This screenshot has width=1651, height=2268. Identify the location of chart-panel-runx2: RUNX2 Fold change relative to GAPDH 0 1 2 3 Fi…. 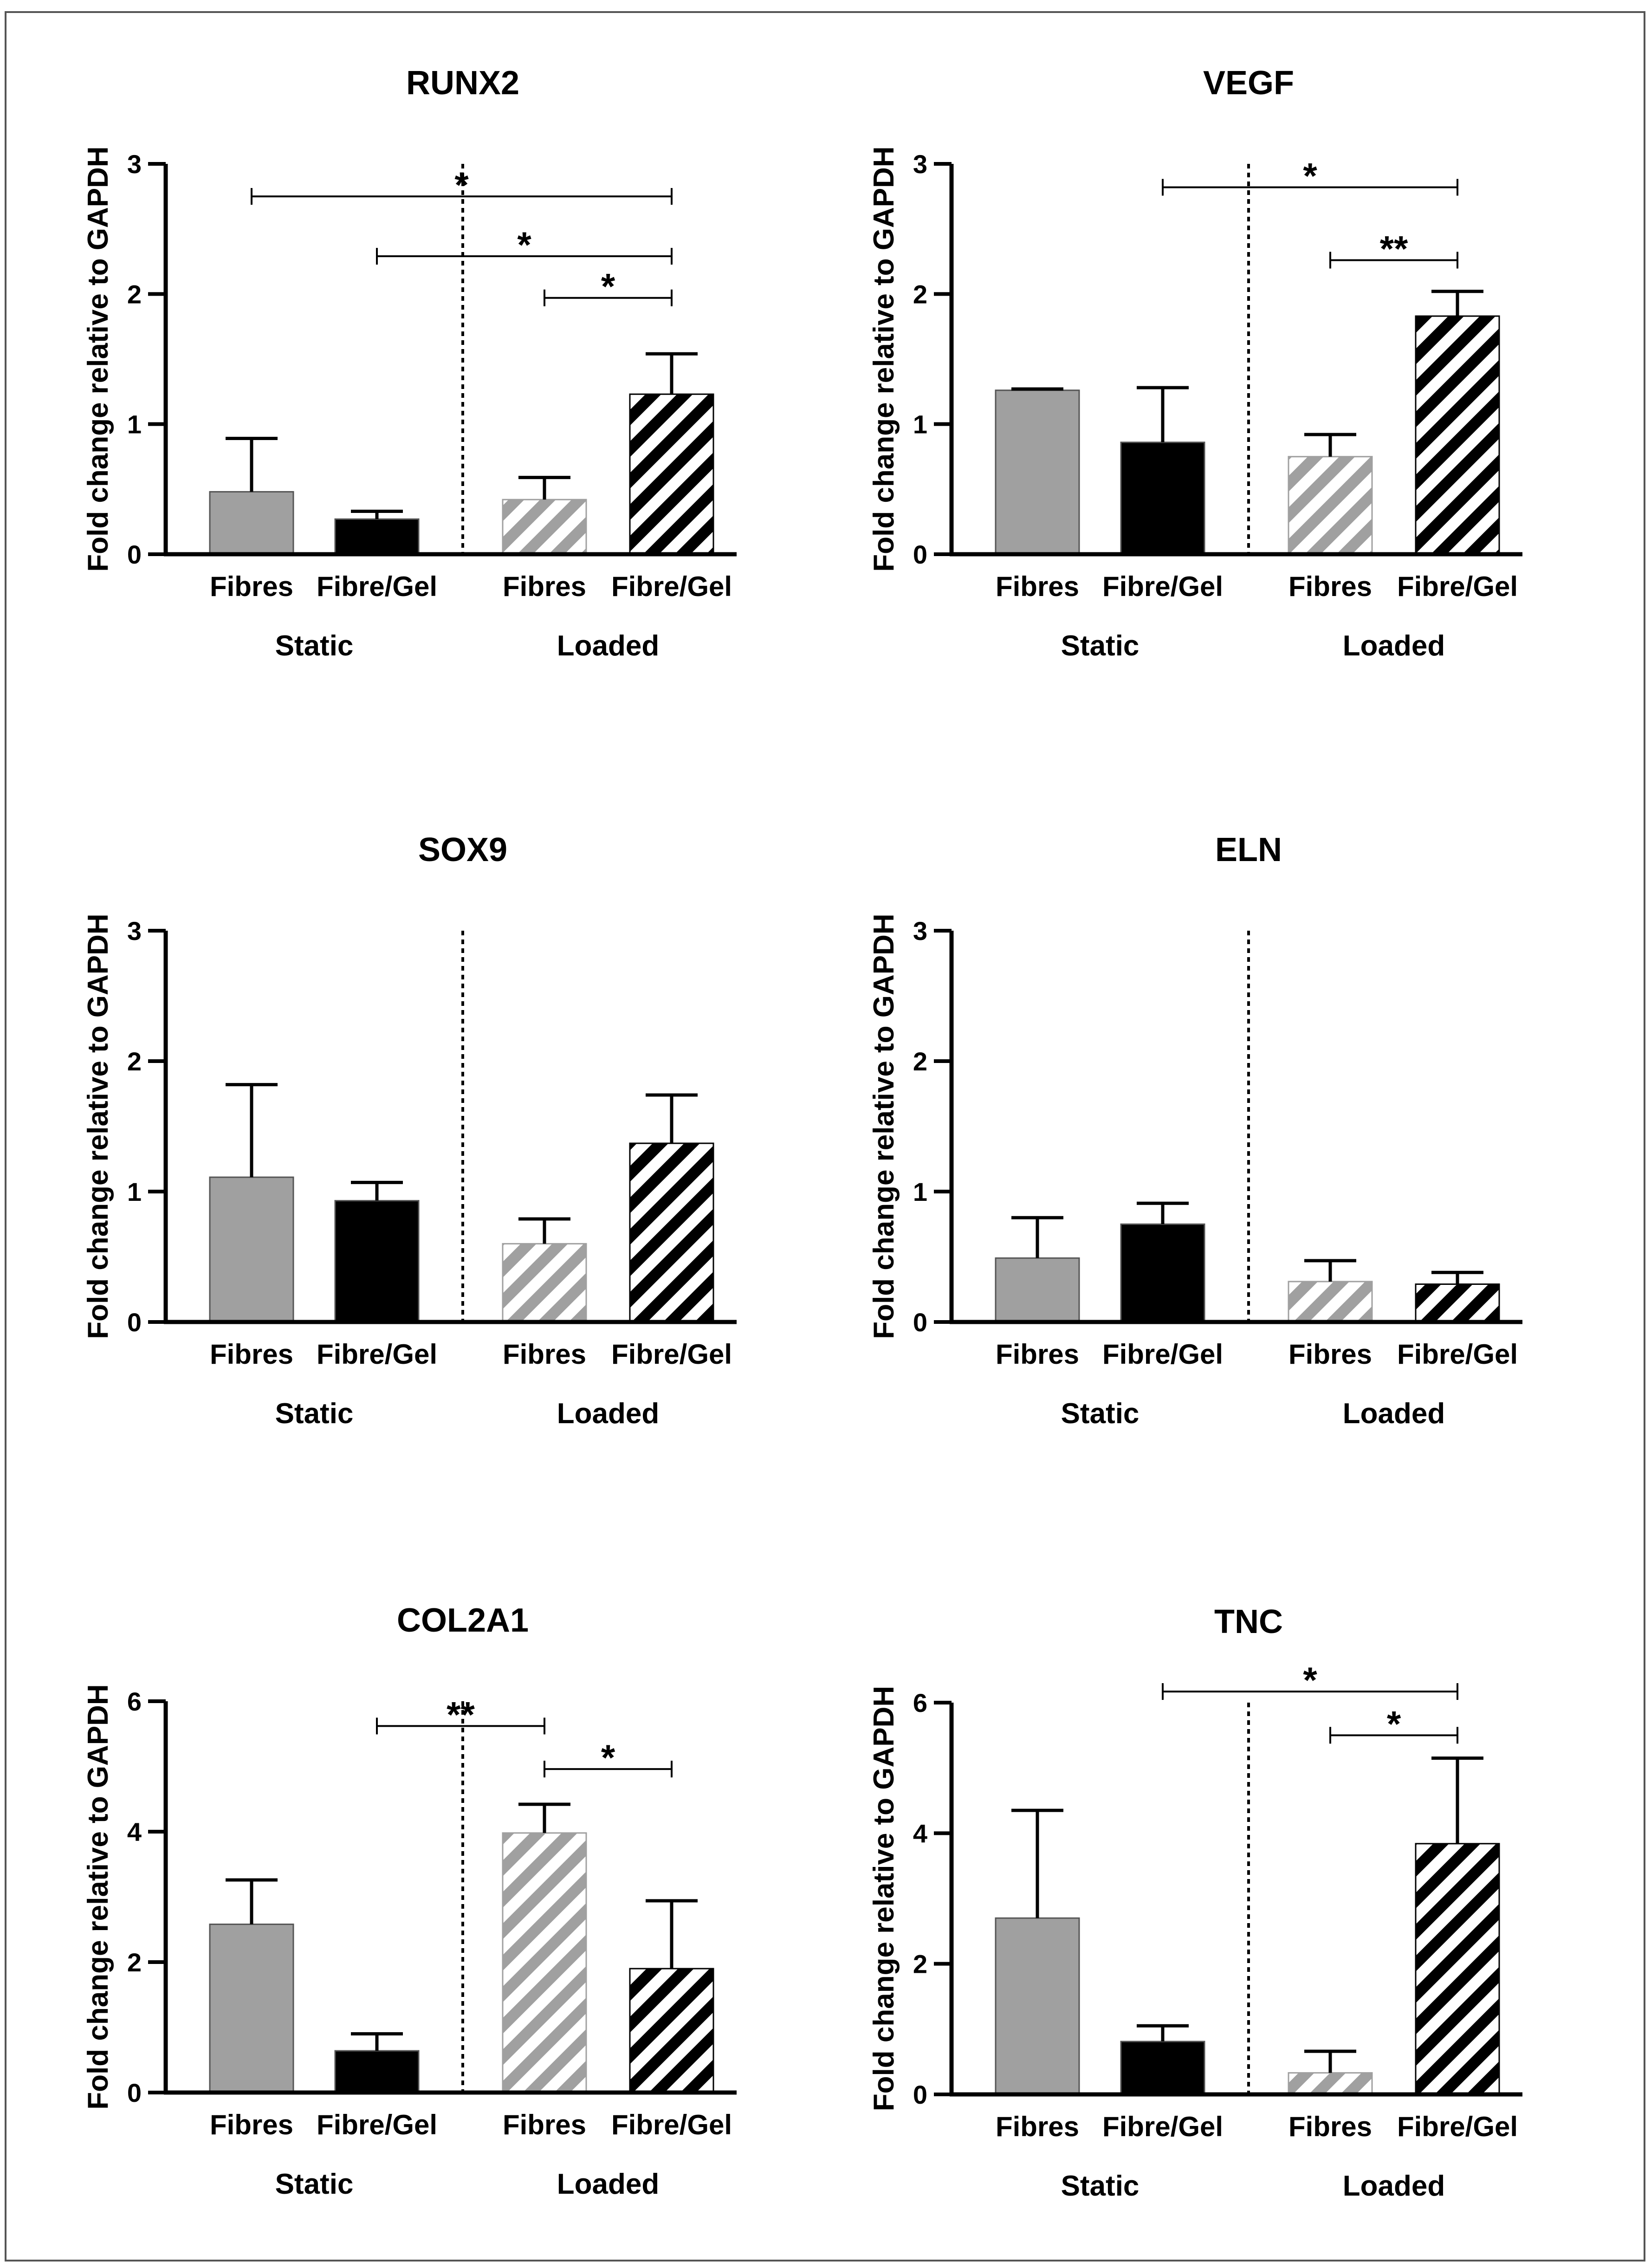
(409, 363).